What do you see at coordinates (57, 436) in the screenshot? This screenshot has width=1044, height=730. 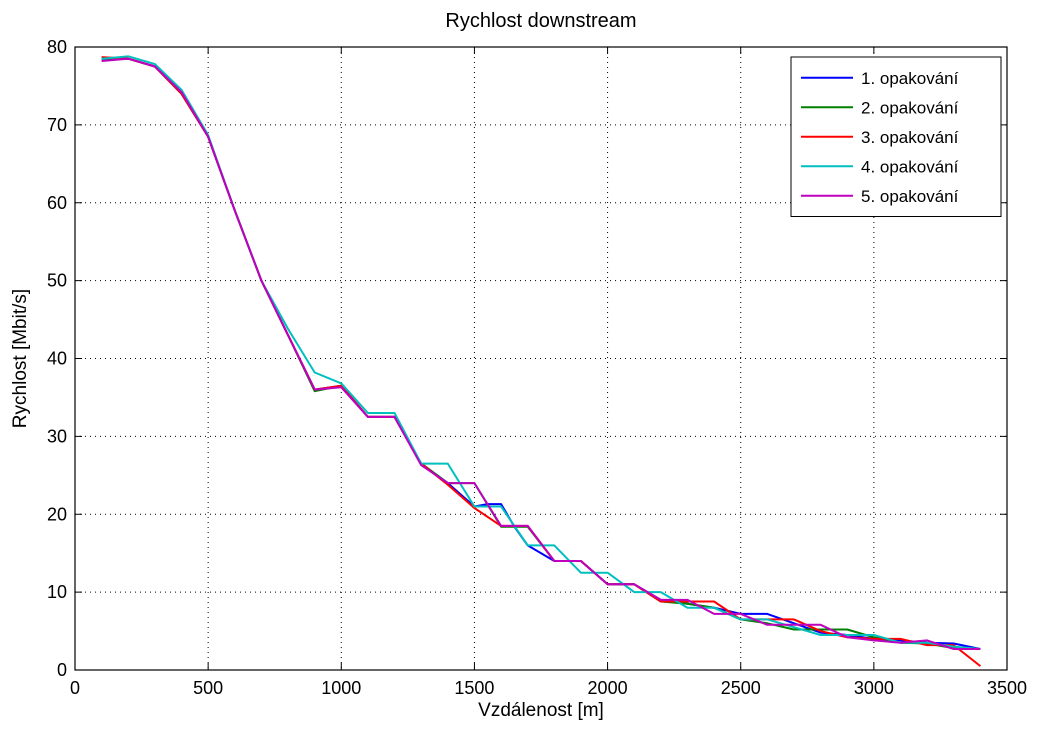 I see `y-tick-label: 30` at bounding box center [57, 436].